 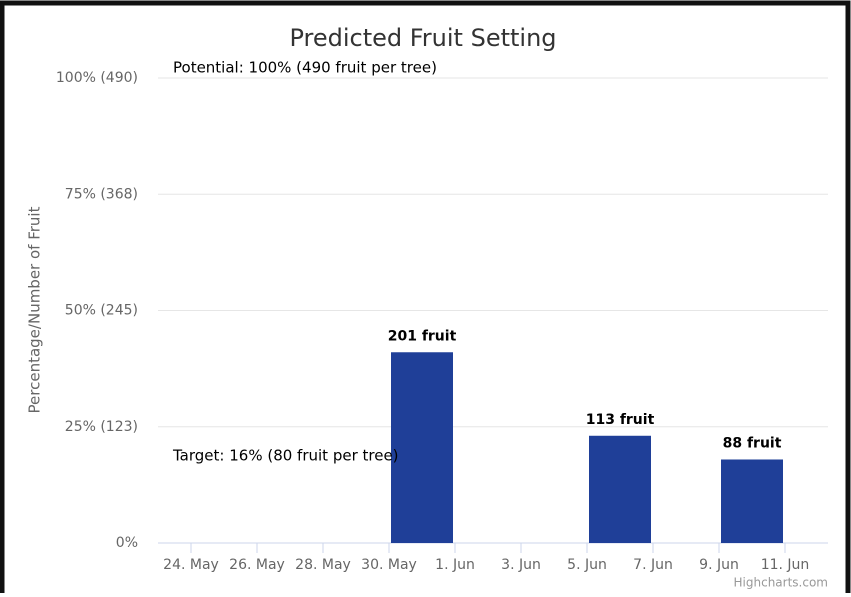 I want to click on y-tick-label: 0%, so click(x=127, y=543).